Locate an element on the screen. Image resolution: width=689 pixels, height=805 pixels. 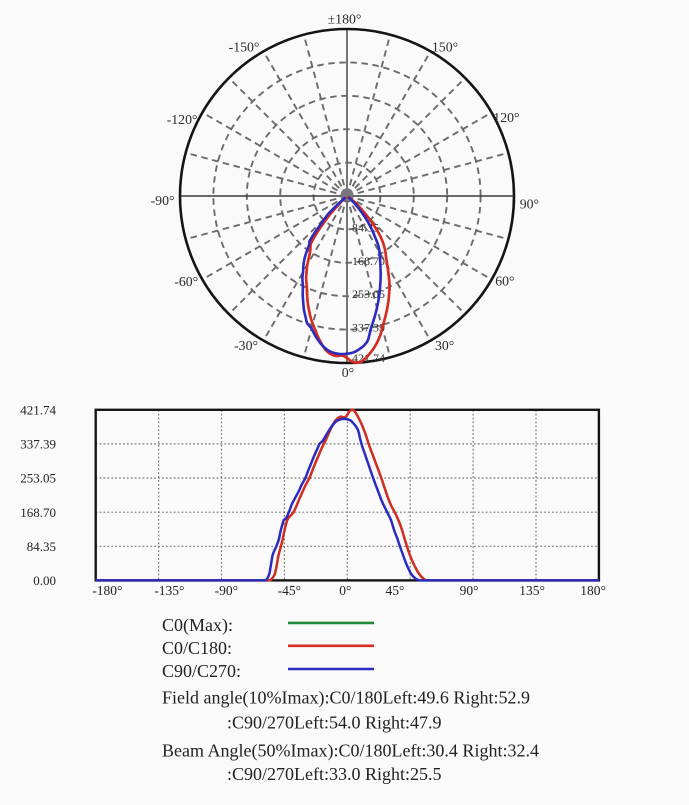
svg-text: 135° is located at coordinates (532, 590).